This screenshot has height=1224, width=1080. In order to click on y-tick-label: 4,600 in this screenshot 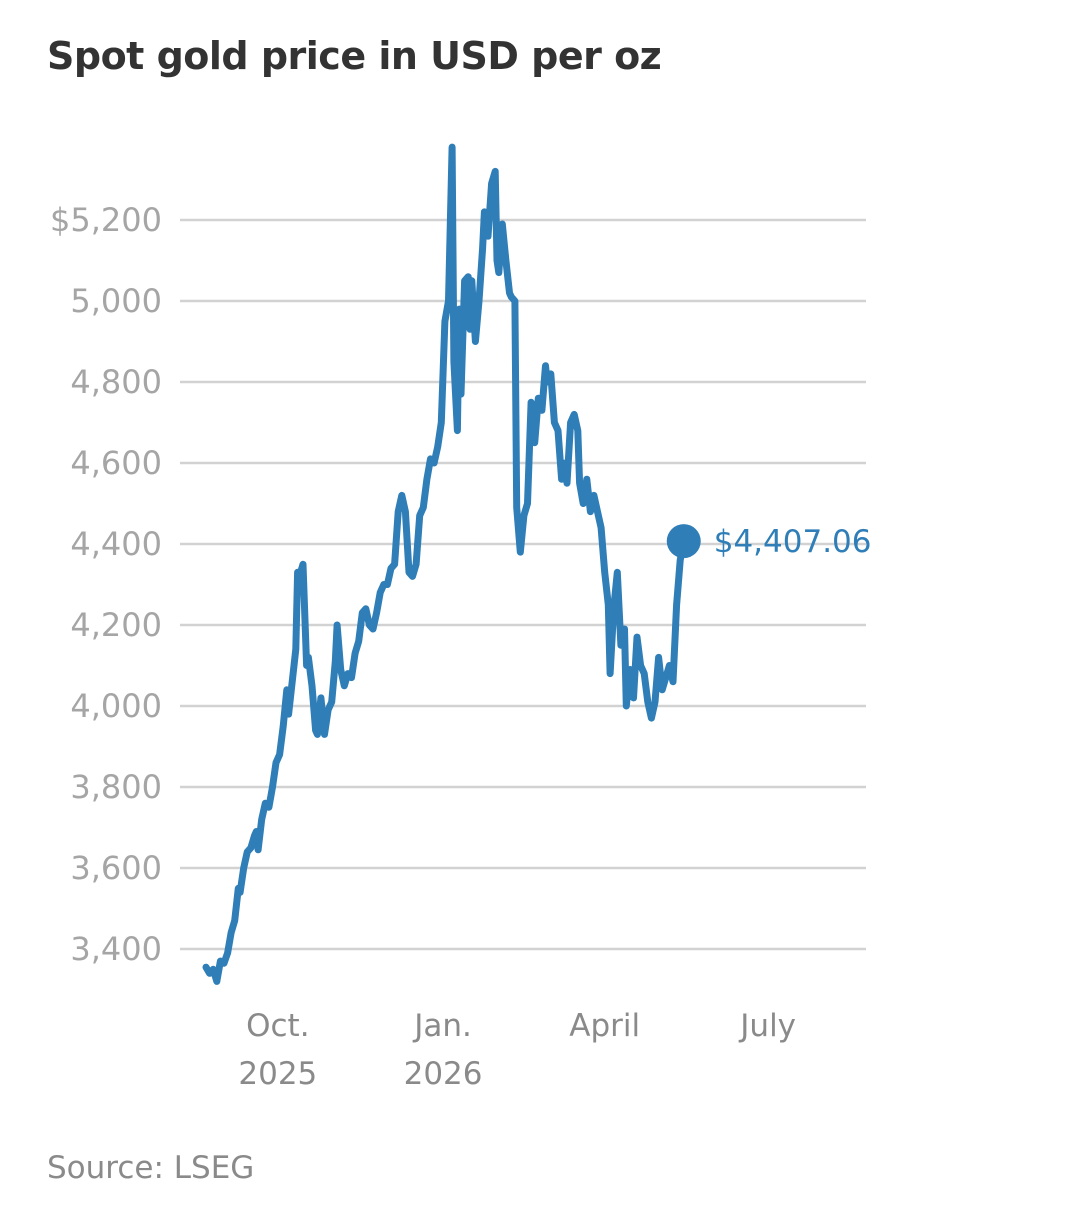, I will do `click(116, 463)`.